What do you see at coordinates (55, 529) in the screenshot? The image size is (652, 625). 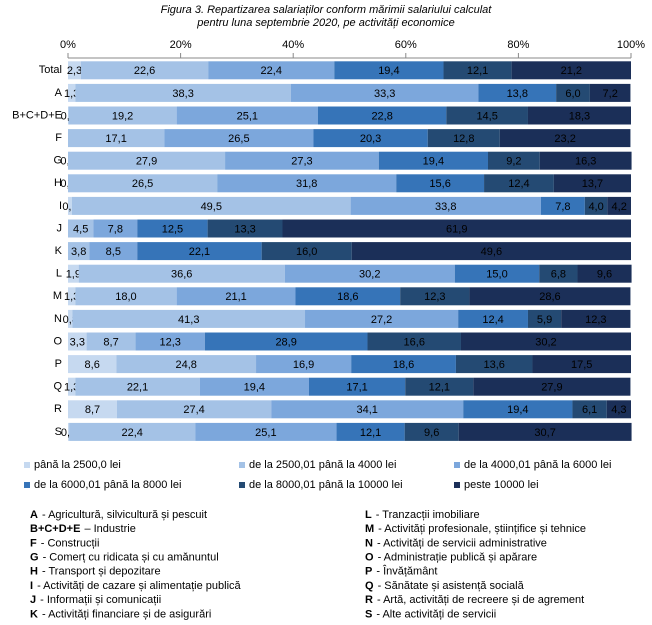 I see `note-code: B+C+D+E` at bounding box center [55, 529].